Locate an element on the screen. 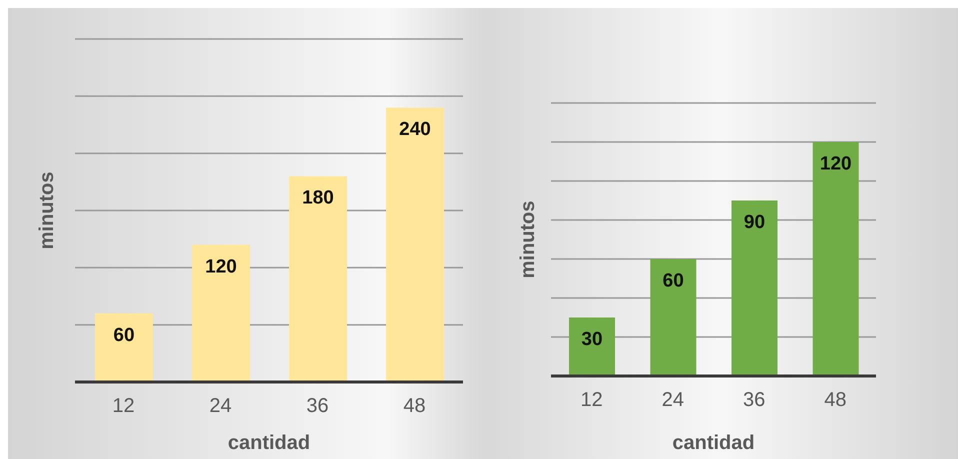  data-label: 240 is located at coordinates (415, 129).